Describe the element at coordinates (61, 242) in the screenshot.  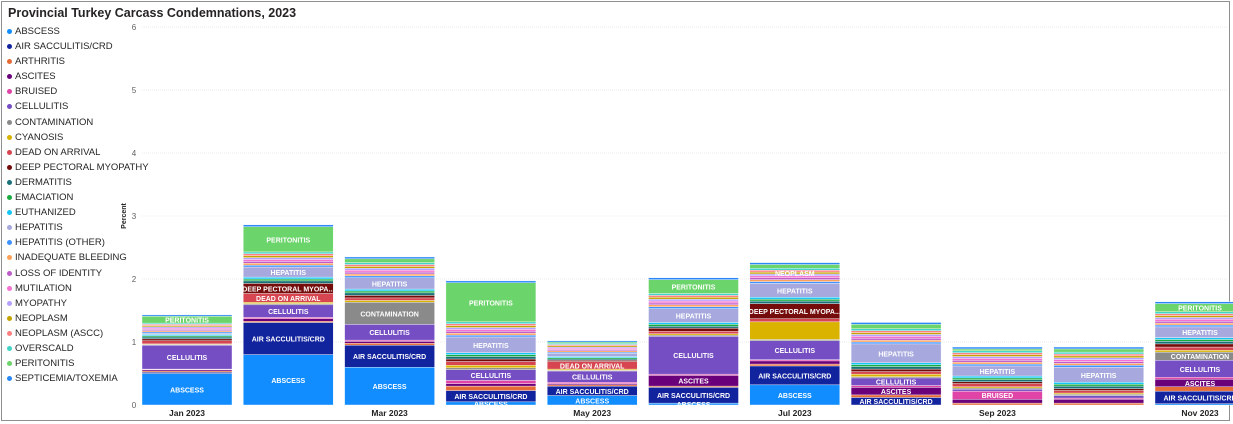
I see `legend-item: HEPATITIS (OTHER)` at that location.